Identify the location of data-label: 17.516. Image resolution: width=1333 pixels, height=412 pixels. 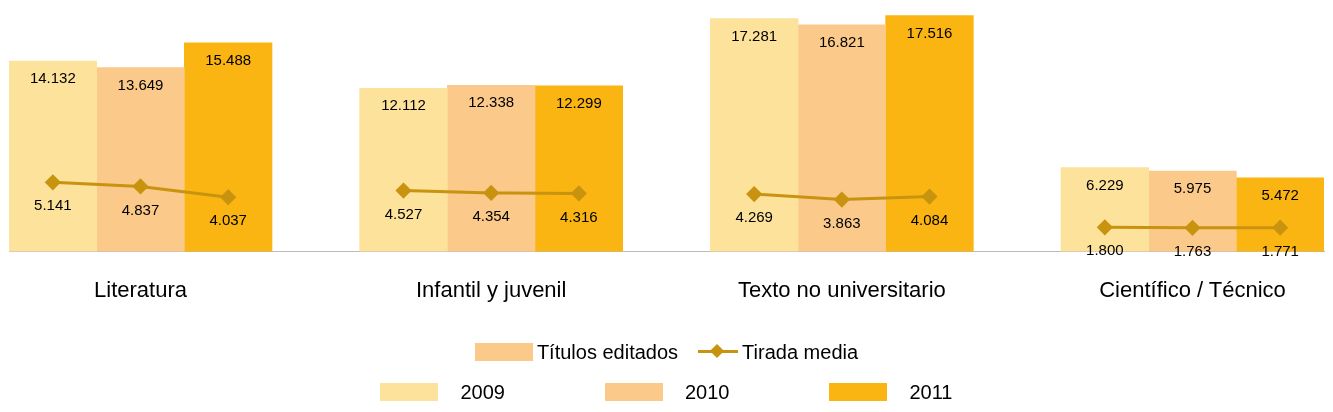
(929, 32).